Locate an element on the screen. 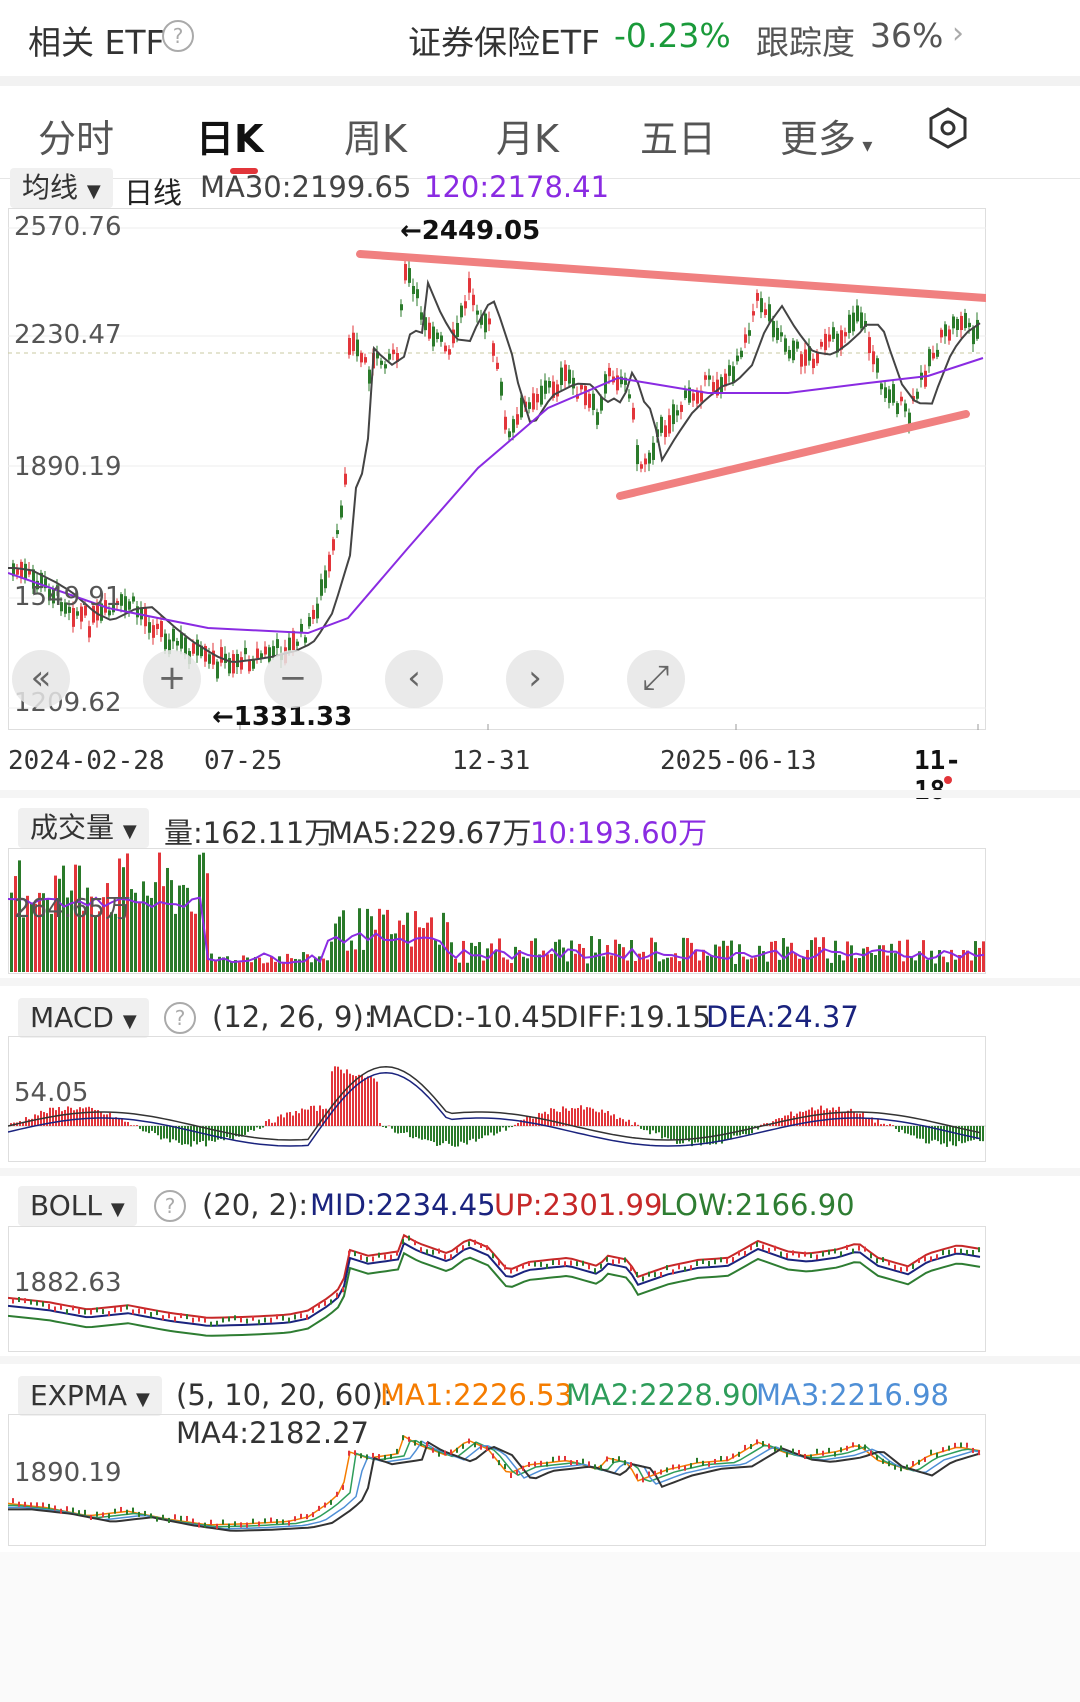 This screenshot has width=1080, height=1702. zoom-out-button: − is located at coordinates (293, 679).